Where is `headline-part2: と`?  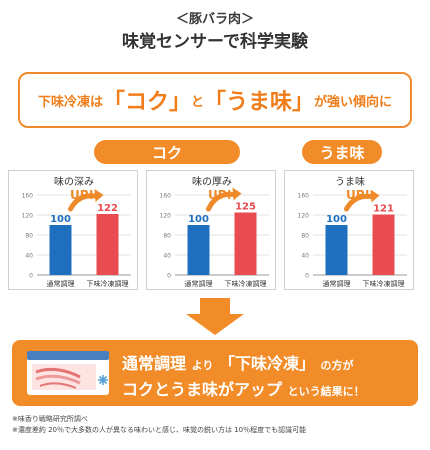 headline-part2: と is located at coordinates (197, 102).